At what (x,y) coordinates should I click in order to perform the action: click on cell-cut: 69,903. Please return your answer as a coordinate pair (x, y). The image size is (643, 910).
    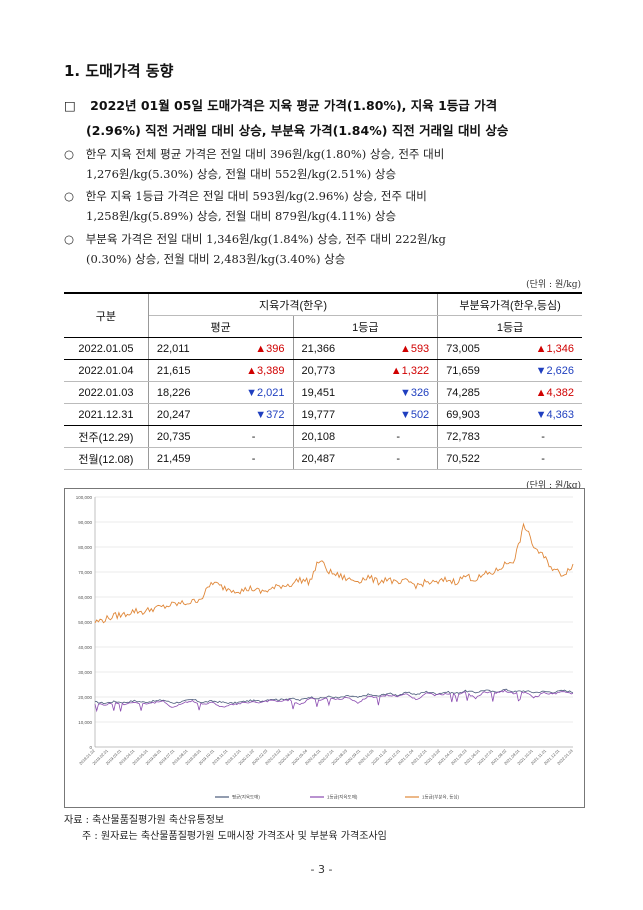
    Looking at the image, I should click on (473, 414).